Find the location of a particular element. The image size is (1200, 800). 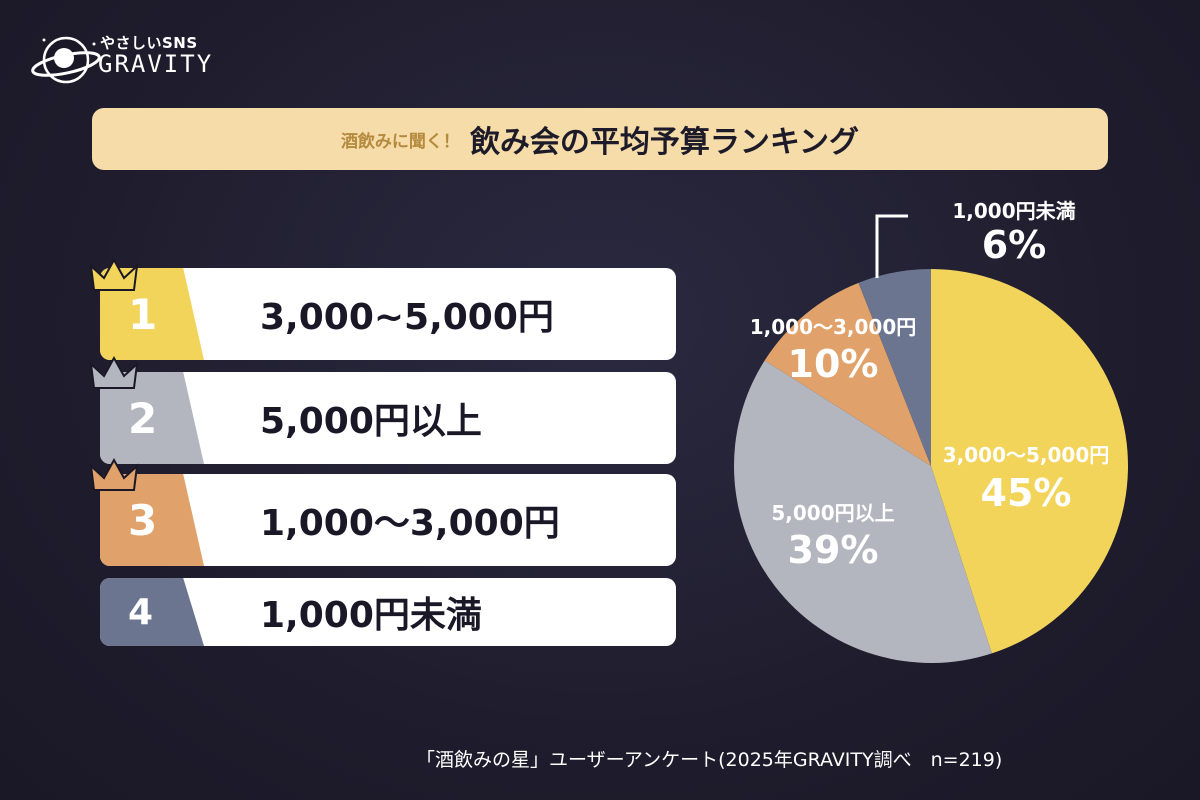

source-note: 「酒飲みの星」ユーザーアンケート(2025年GRAVITY調べ n=219) is located at coordinates (709, 760).